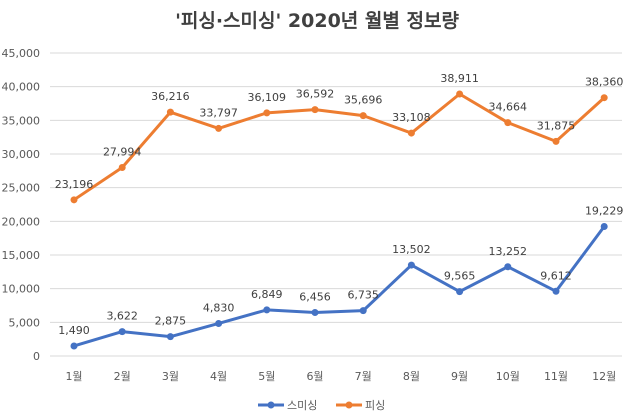  I want to click on x-tick-label: 9월, so click(459, 376).